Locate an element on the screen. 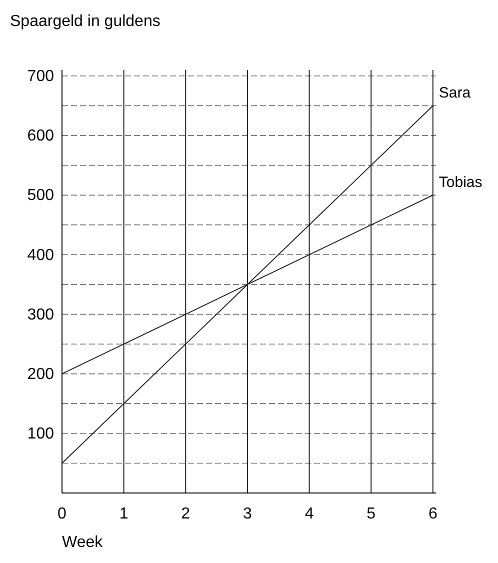 The height and width of the screenshot is (563, 498). y-tick-label: 500 is located at coordinates (40, 195).